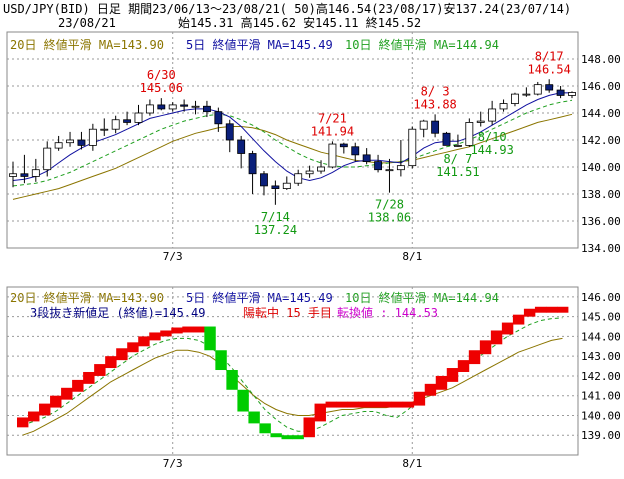 The image size is (624, 479). I want to click on annotation-value: 137.24, so click(275, 230).